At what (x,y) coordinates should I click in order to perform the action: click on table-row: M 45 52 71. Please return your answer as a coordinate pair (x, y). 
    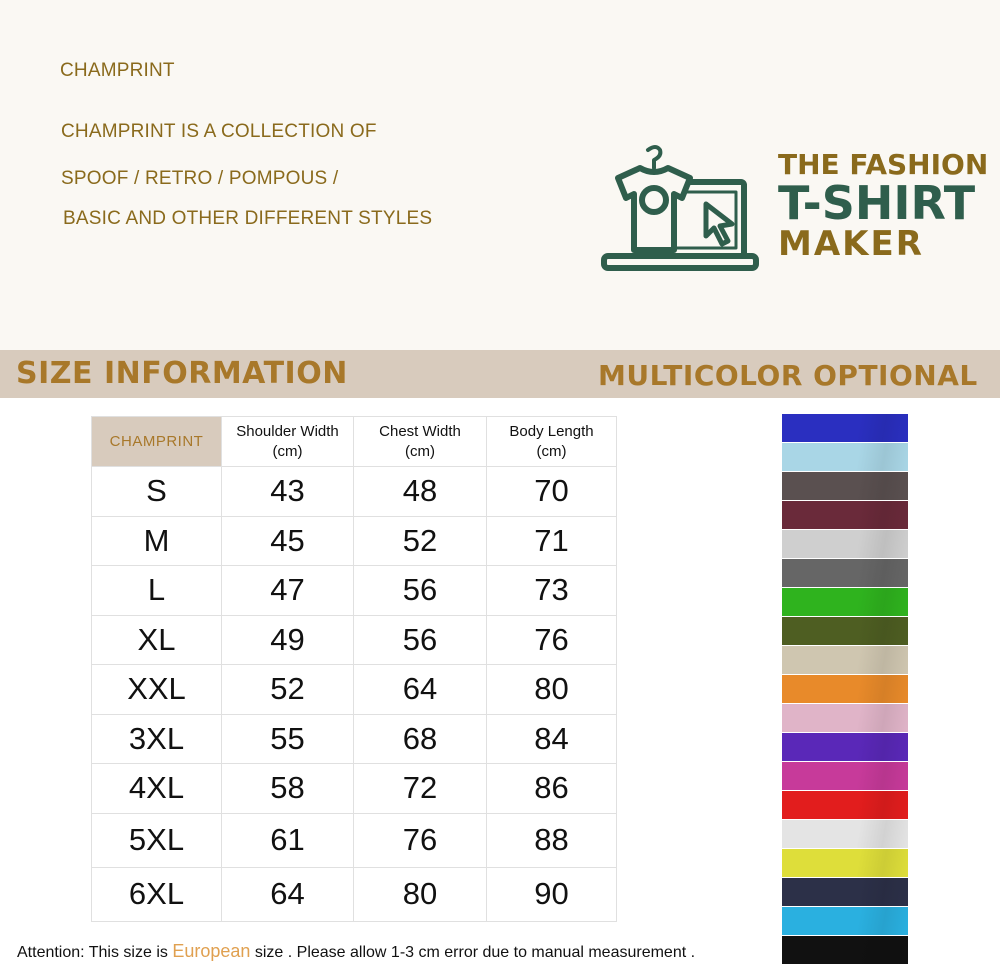
    Looking at the image, I should click on (354, 540).